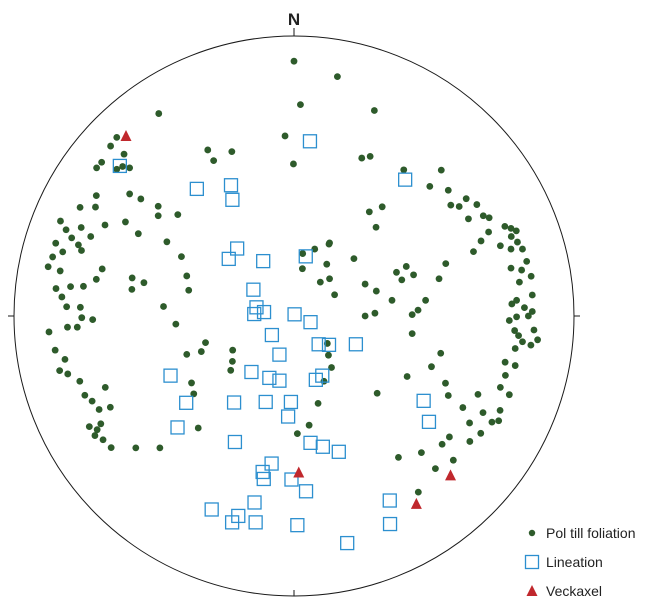 This screenshot has height=597, width=666. Describe the element at coordinates (580, 561) in the screenshot. I see `legend: Pol till foliation Lineation Veckaxel` at that location.